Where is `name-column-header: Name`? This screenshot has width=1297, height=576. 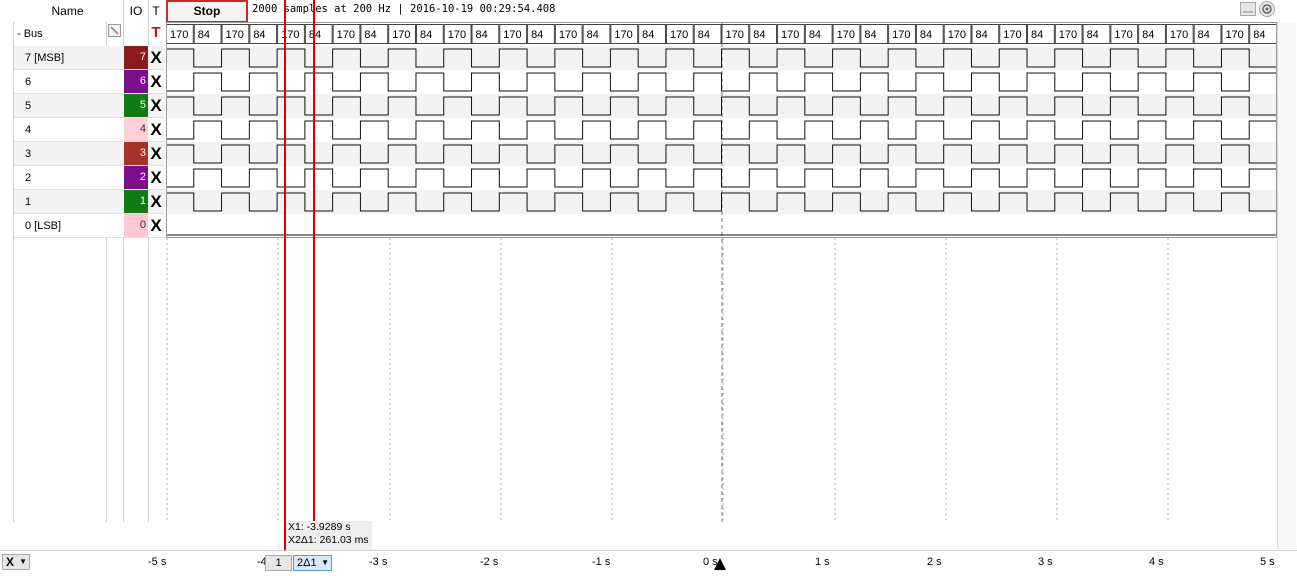
name-column-header: Name is located at coordinates (67, 11).